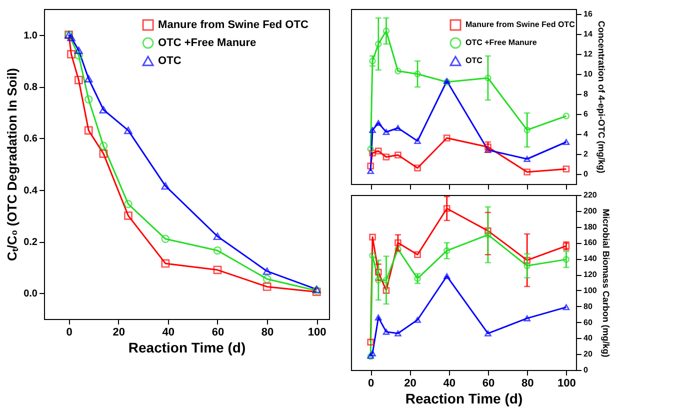 Image resolution: width=695 pixels, height=420 pixels. Describe the element at coordinates (588, 14) in the screenshot. I see `y-tick-label: 16` at that location.